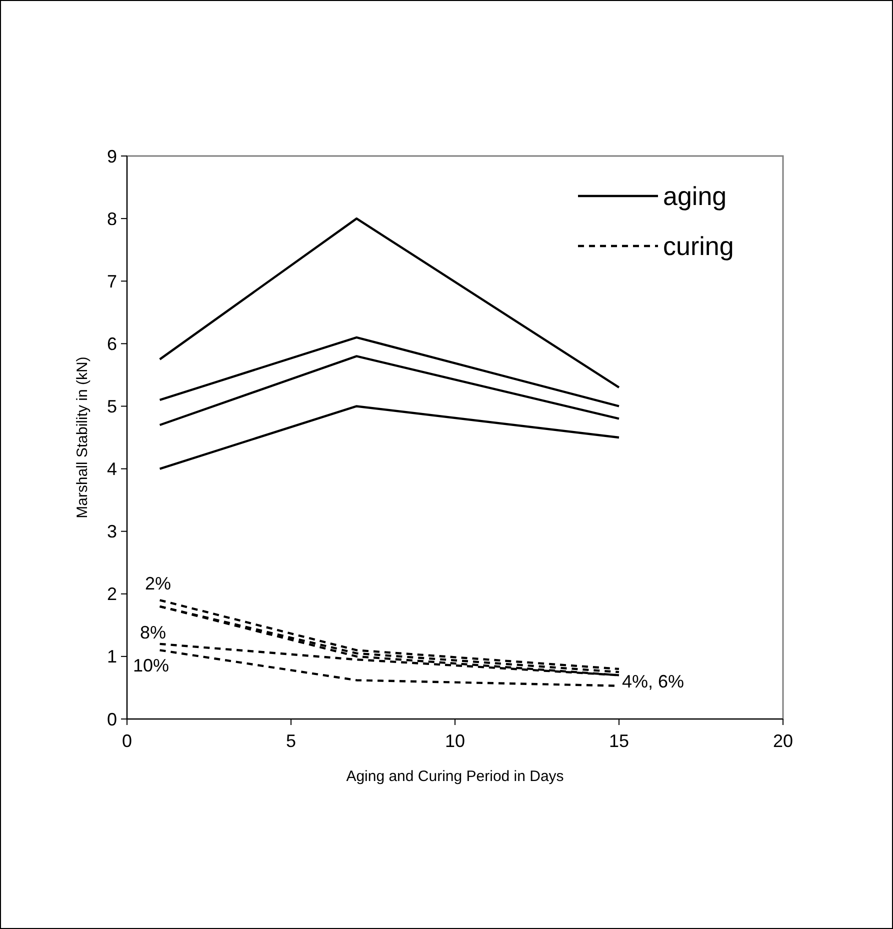 The height and width of the screenshot is (929, 893). What do you see at coordinates (291, 741) in the screenshot?
I see `x-tick-label: 5` at bounding box center [291, 741].